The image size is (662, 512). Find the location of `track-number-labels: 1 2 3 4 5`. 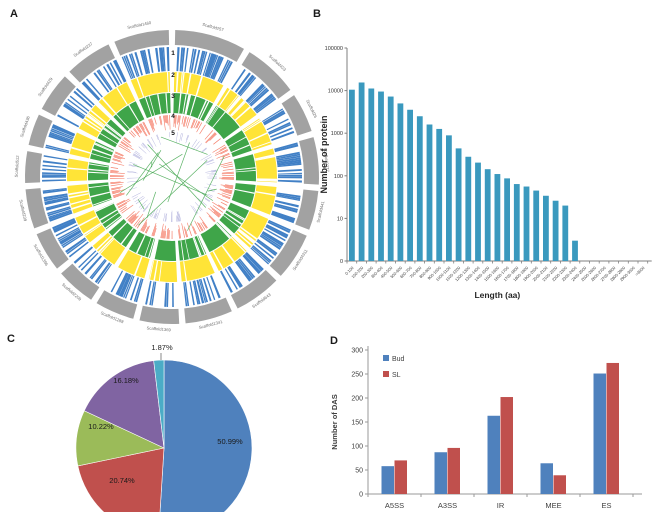

track-number-labels: 1 2 3 4 5 is located at coordinates (173, 93).